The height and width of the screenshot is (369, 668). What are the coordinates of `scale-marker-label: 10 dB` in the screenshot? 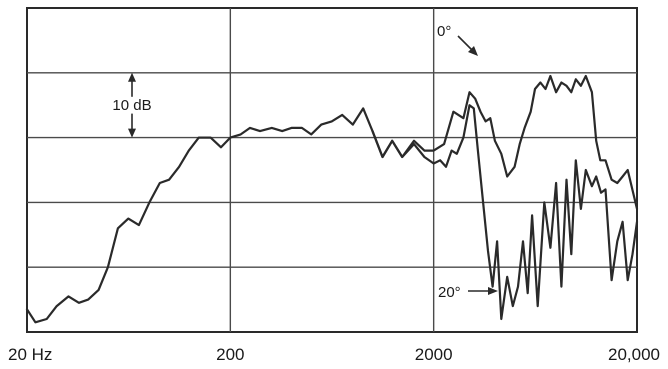 It's located at (131, 105).